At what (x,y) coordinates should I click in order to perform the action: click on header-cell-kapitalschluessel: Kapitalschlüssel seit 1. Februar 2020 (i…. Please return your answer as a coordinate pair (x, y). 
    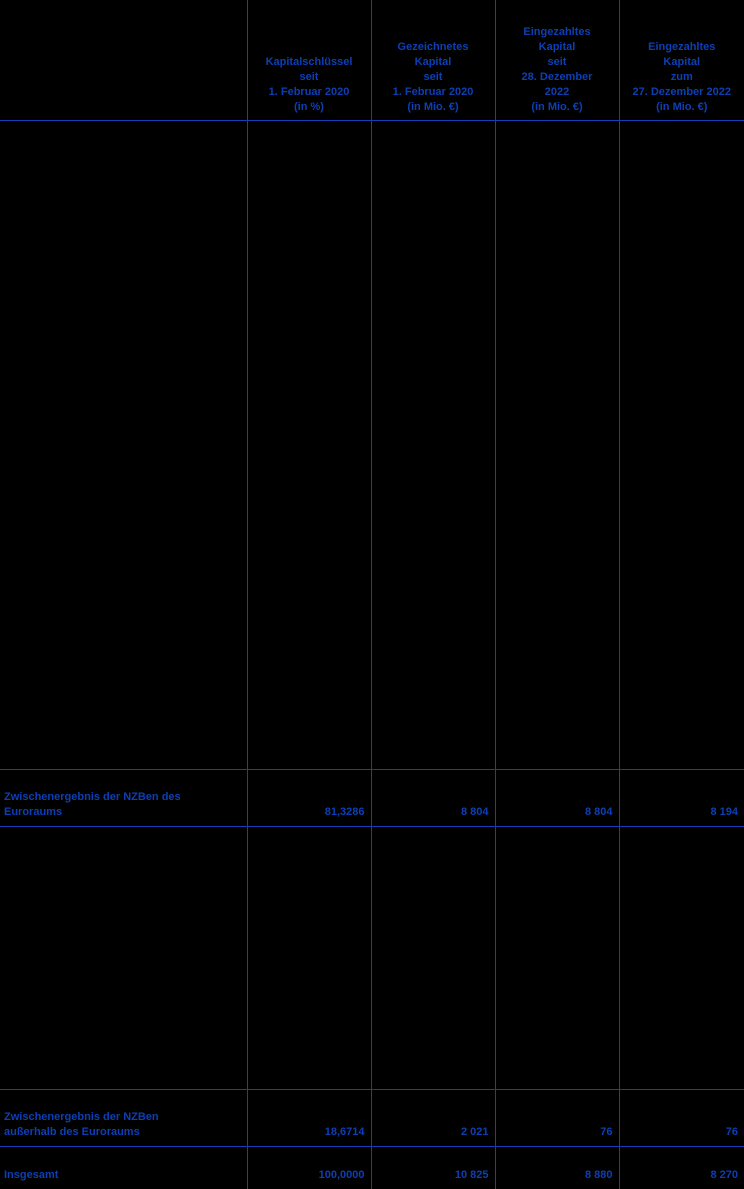
    Looking at the image, I should click on (309, 60).